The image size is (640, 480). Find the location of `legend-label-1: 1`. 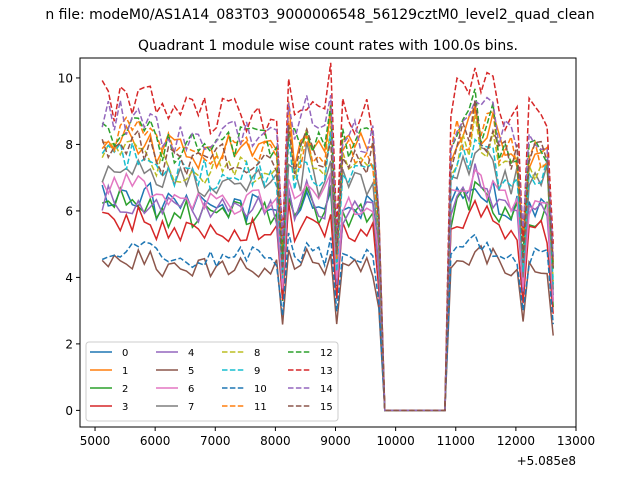

legend-label-1: 1 is located at coordinates (125, 371).